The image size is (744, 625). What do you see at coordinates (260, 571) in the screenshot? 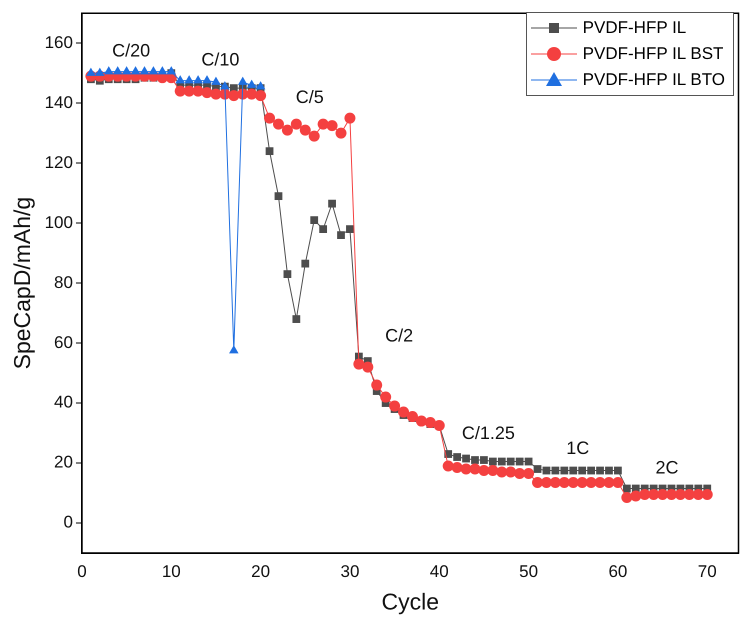
I see `x-tick-label: 20` at bounding box center [260, 571].